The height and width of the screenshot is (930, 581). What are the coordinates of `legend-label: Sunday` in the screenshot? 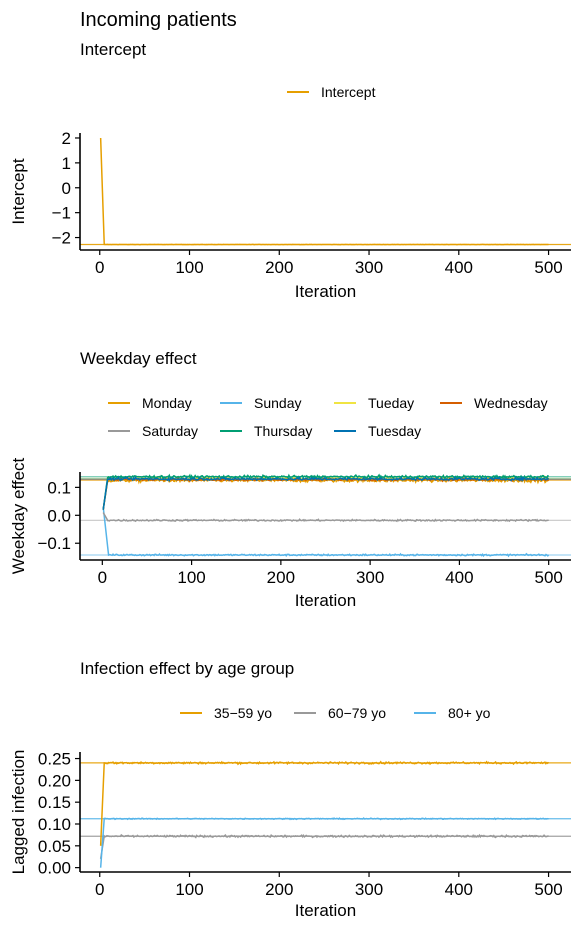 It's located at (277, 403).